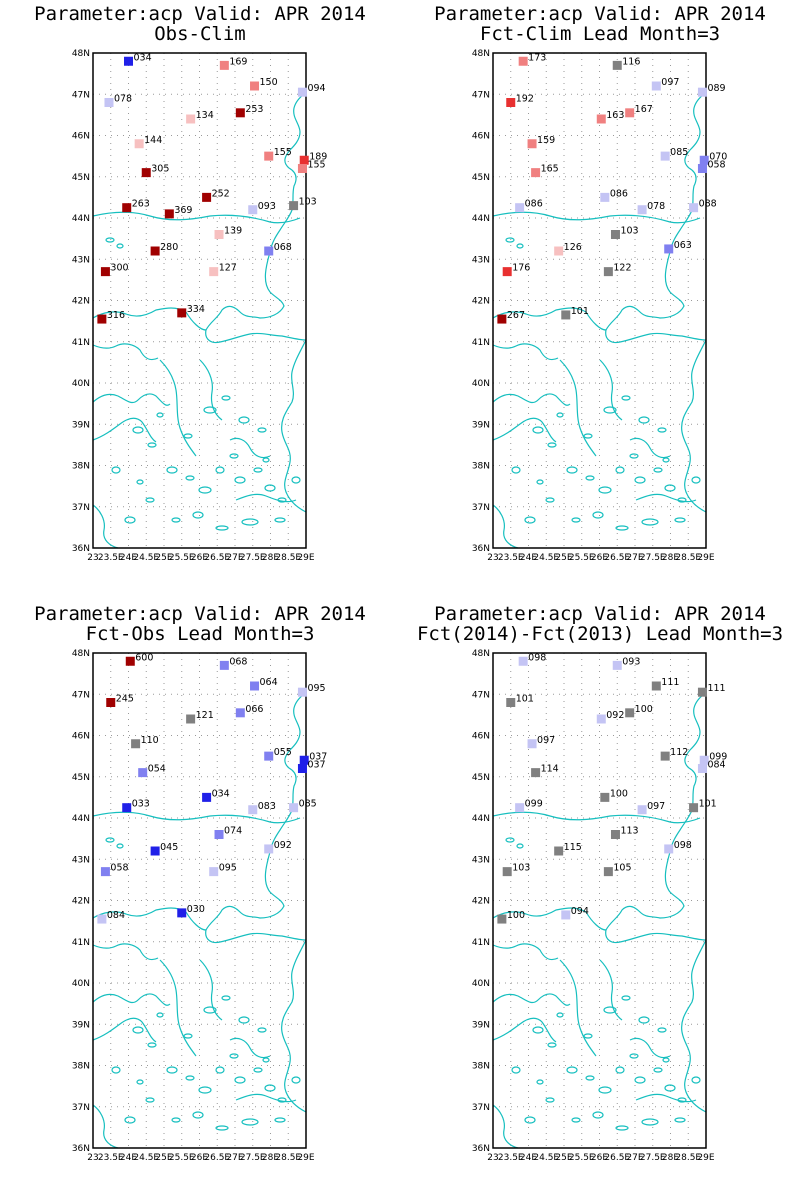 This screenshot has width=800, height=1200. I want to click on station-marker: 116, so click(626, 63).